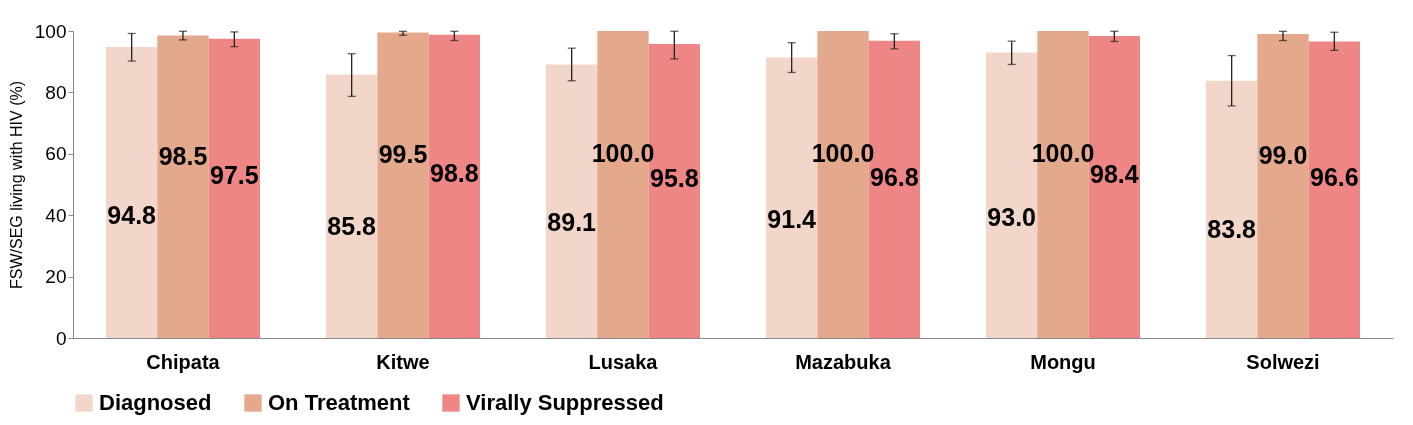 The image size is (1413, 425). I want to click on data-label: 85.8, so click(352, 226).